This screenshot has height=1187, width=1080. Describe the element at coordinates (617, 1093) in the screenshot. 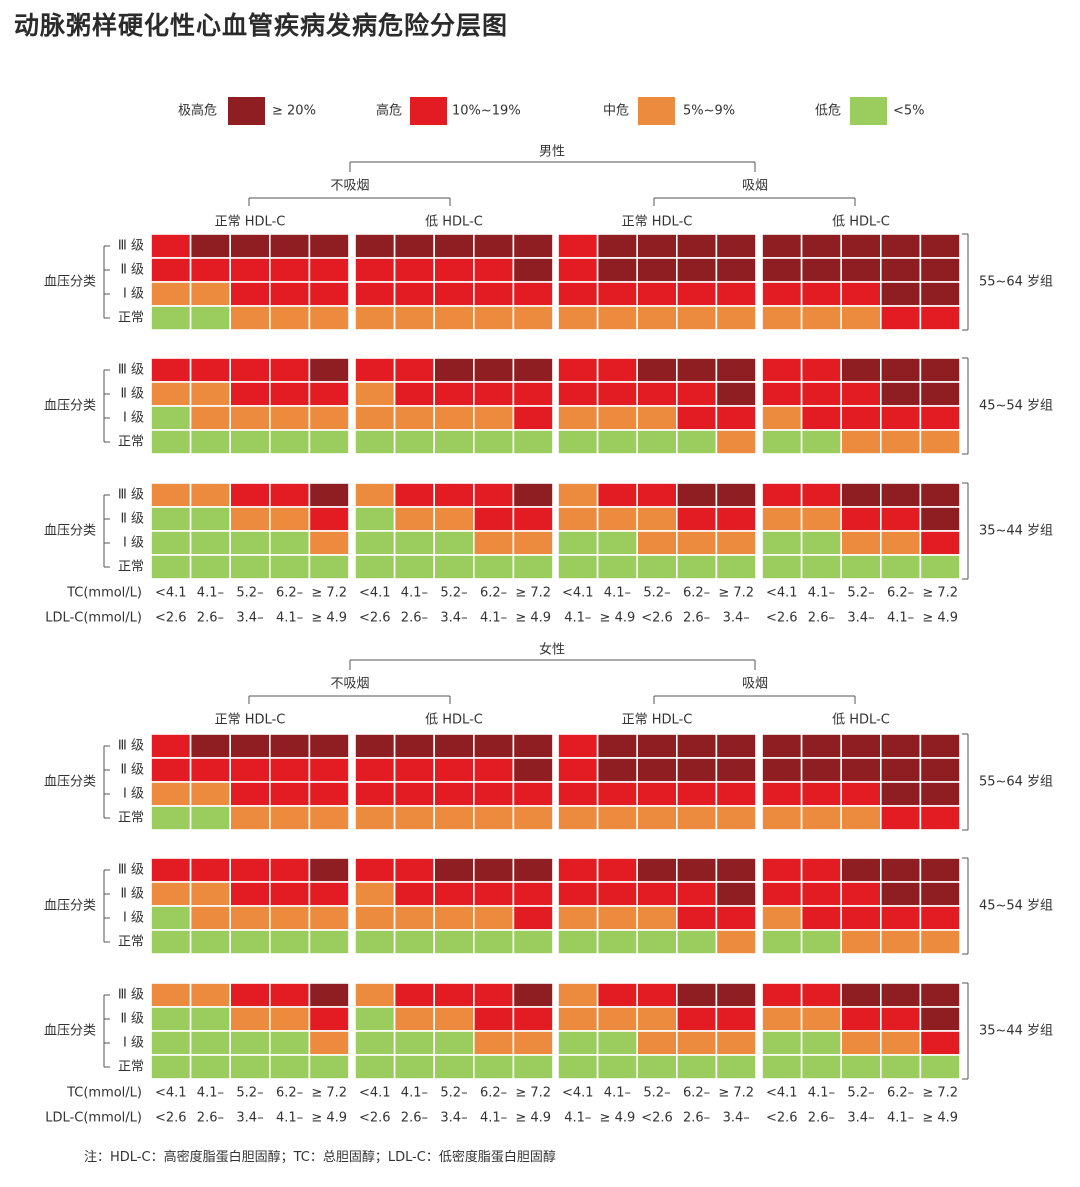

I see `tc-tick-label: 4.1–` at that location.